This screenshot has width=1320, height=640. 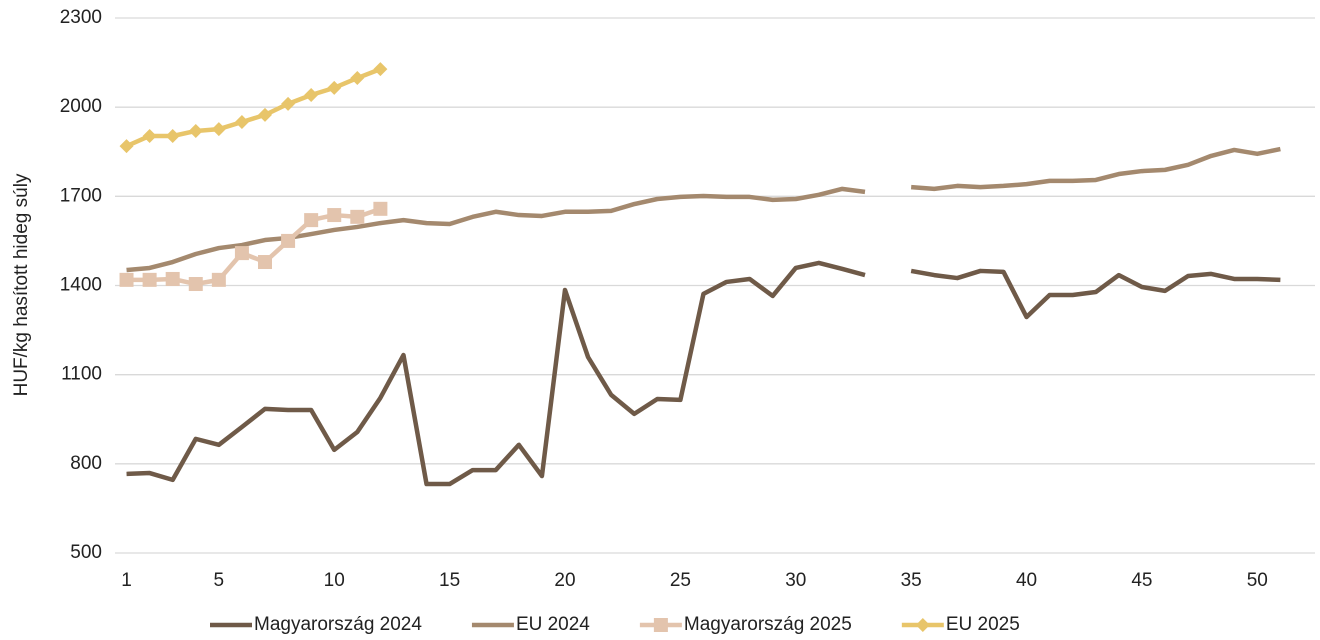 I want to click on y-tick-label: 1100, so click(x=81, y=374).